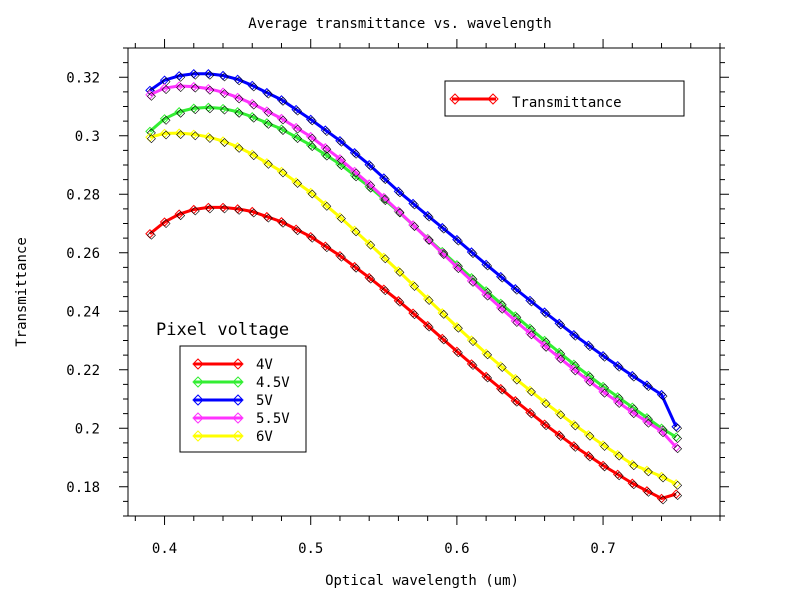 The image size is (800, 600). Describe the element at coordinates (399, 24) in the screenshot. I see `chart-title: Average transmittance vs. wavelength` at that location.